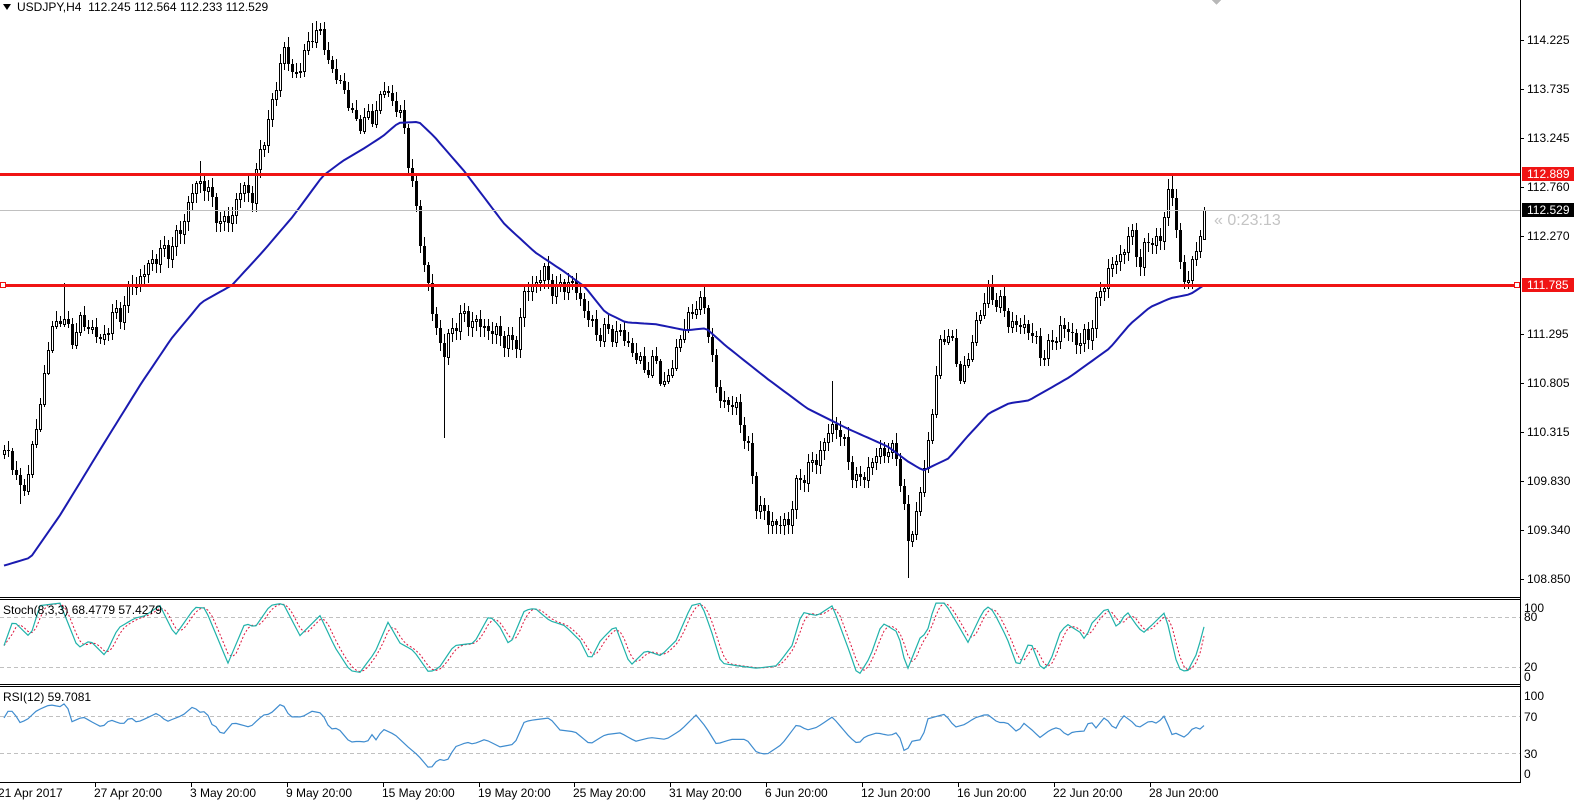 This screenshot has width=1580, height=806. What do you see at coordinates (1517, 285) in the screenshot?
I see `support-line-right-handle` at bounding box center [1517, 285].